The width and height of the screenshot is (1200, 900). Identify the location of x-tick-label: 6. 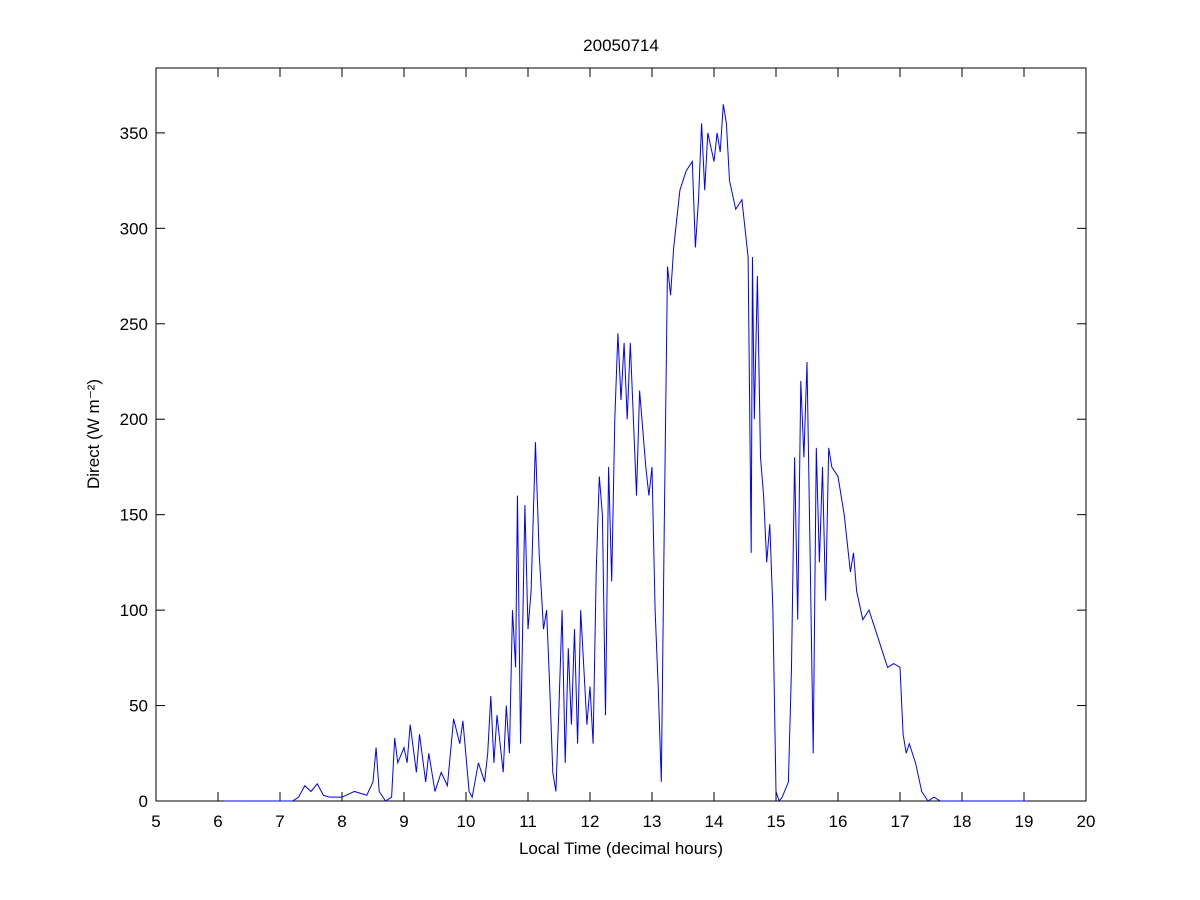
(217, 821).